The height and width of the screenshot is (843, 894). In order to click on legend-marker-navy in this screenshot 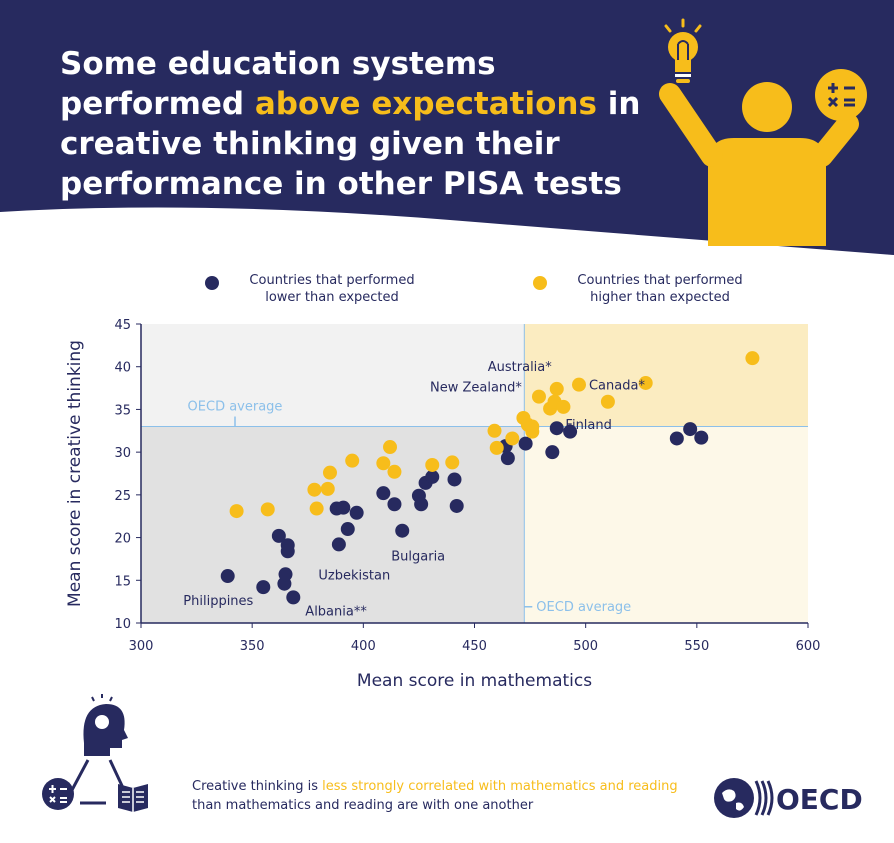, I will do `click(212, 283)`.